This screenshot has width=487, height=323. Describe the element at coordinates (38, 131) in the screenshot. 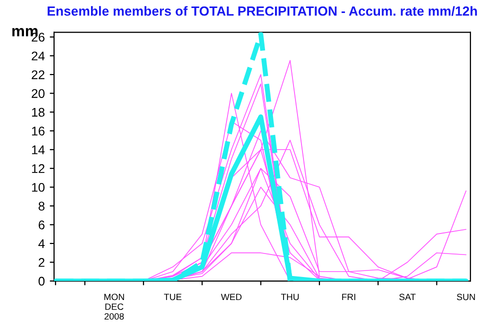

I see `y-tick-label: 16` at that location.